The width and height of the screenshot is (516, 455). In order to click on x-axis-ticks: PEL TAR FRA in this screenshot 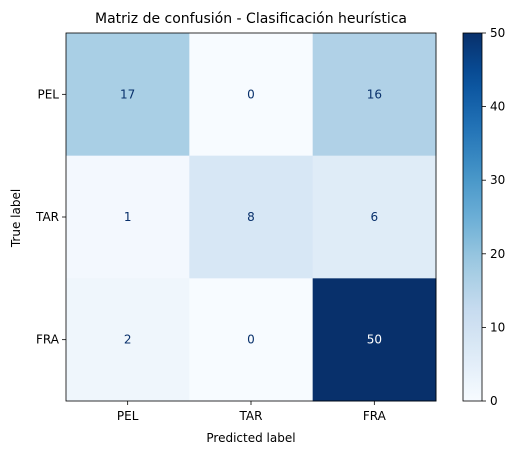, I will do `click(252, 412)`.